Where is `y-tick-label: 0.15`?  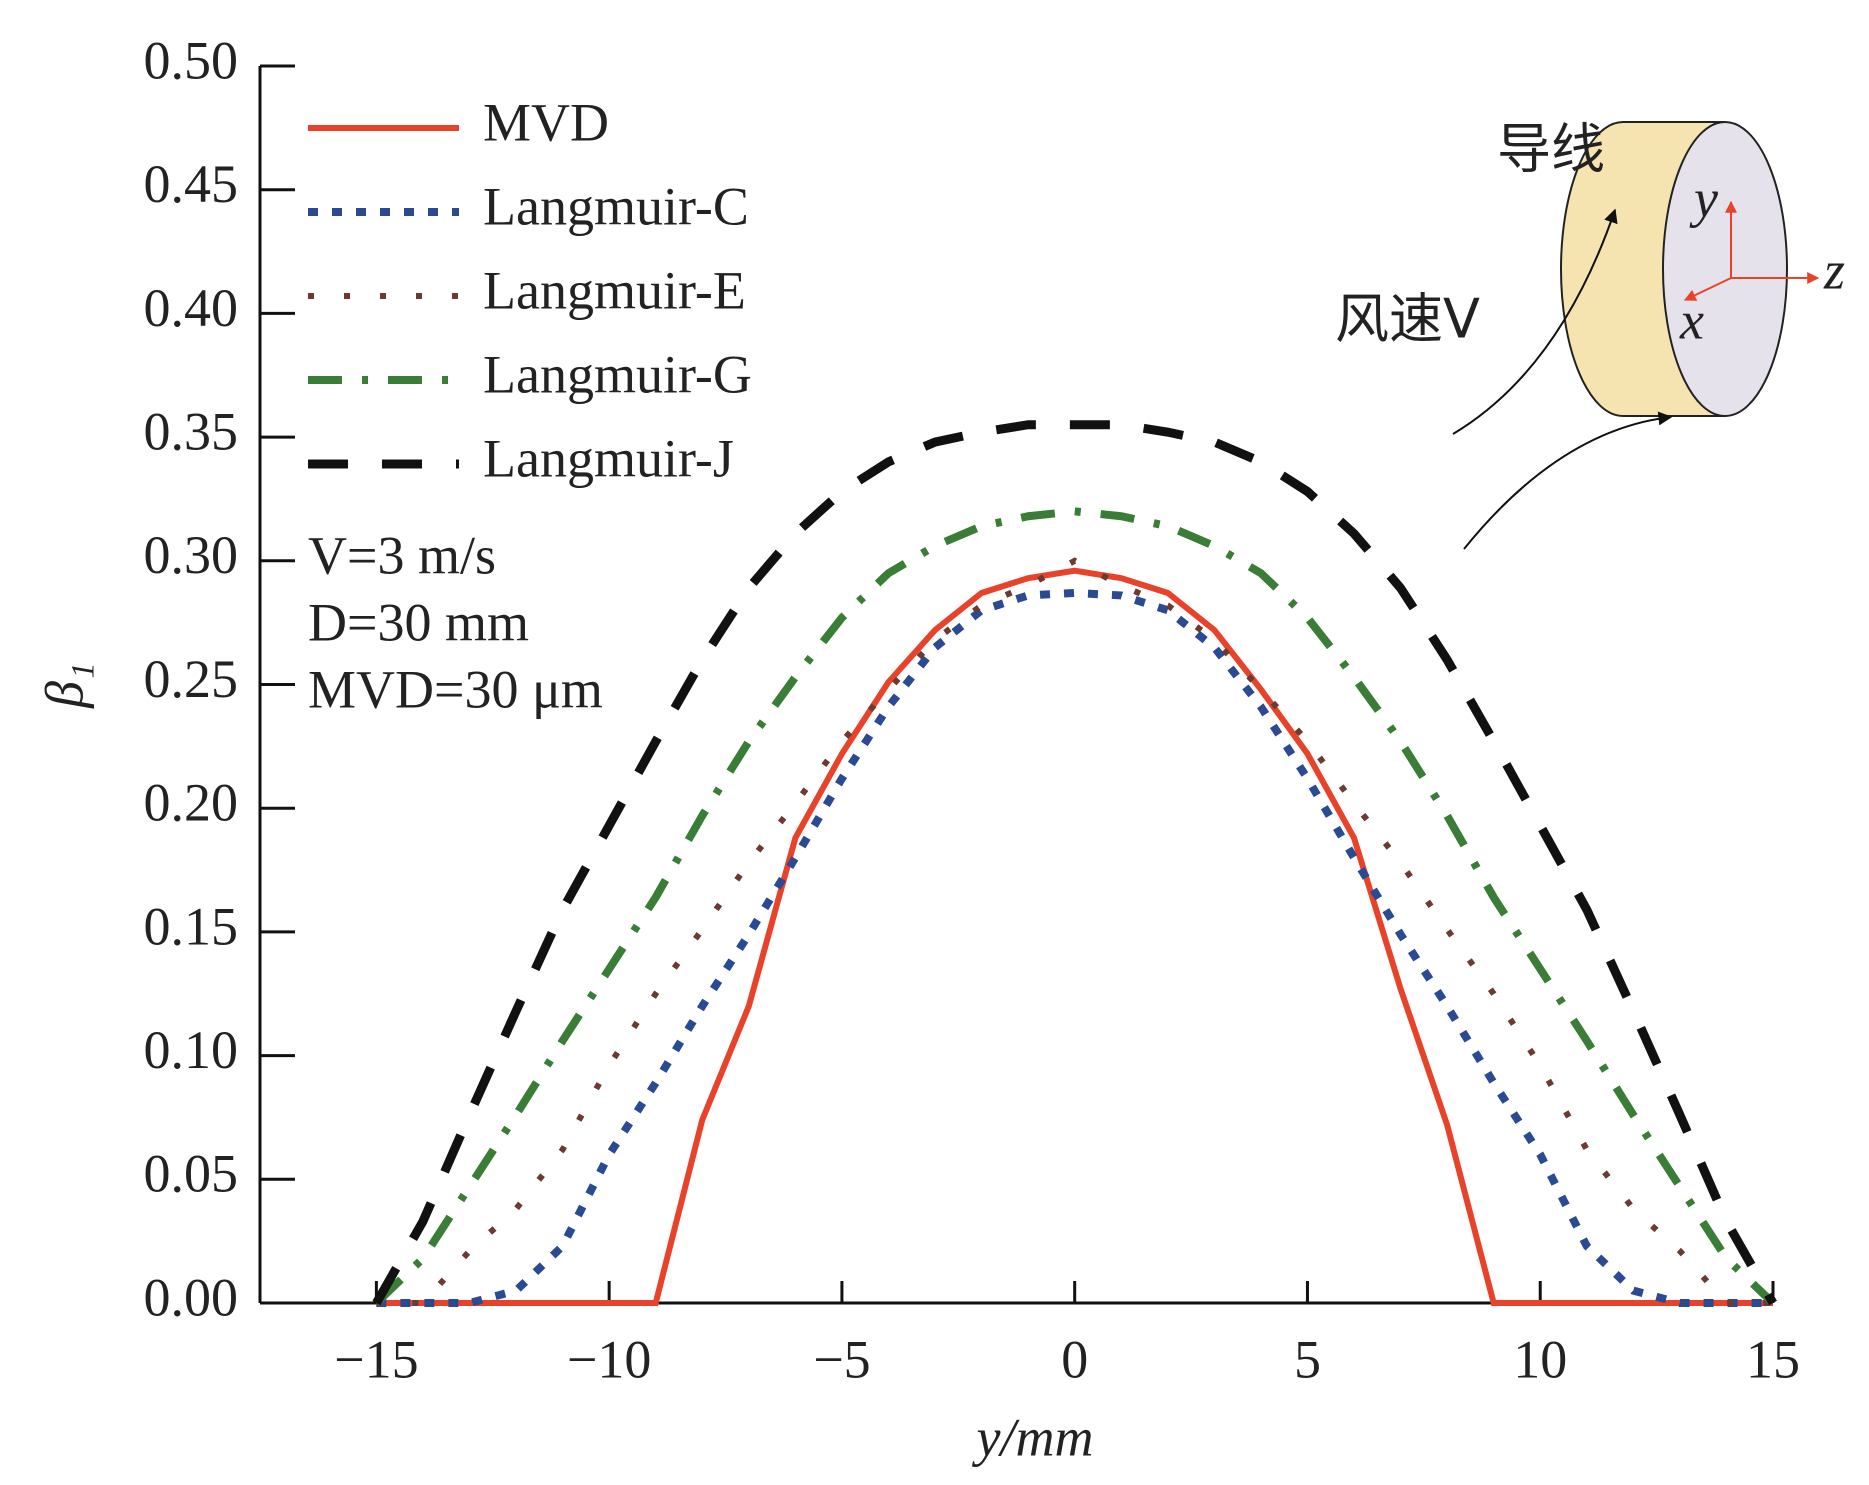
y-tick-label: 0.15 is located at coordinates (191, 926).